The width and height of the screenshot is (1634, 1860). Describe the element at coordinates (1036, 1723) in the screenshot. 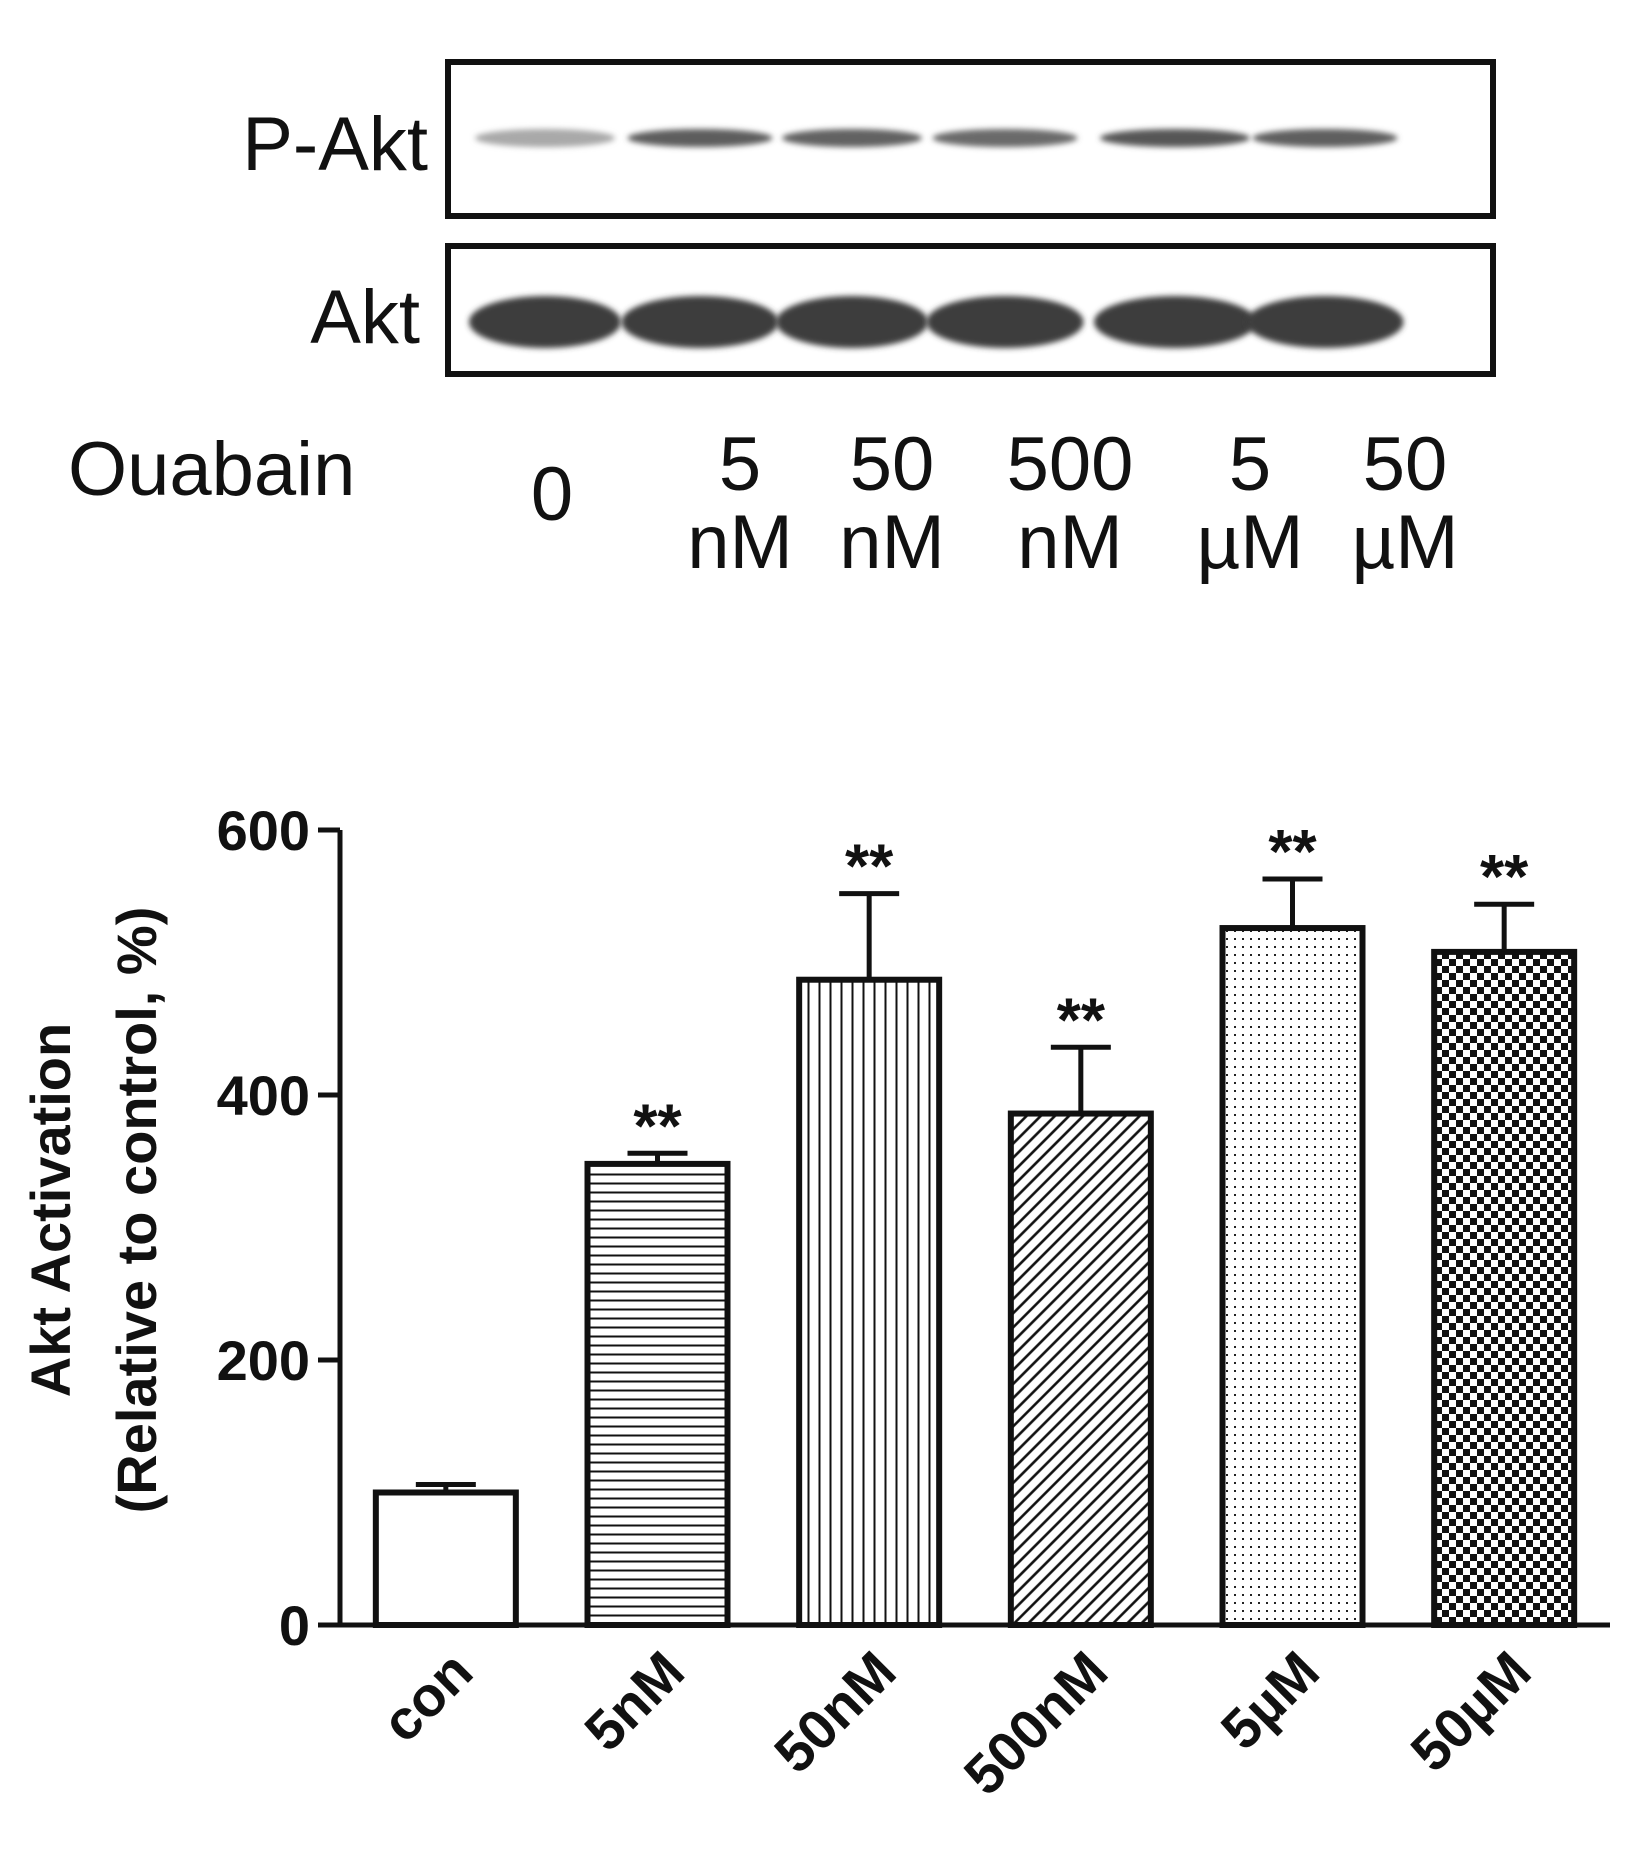

I see `x-tick-label: 500nM` at that location.